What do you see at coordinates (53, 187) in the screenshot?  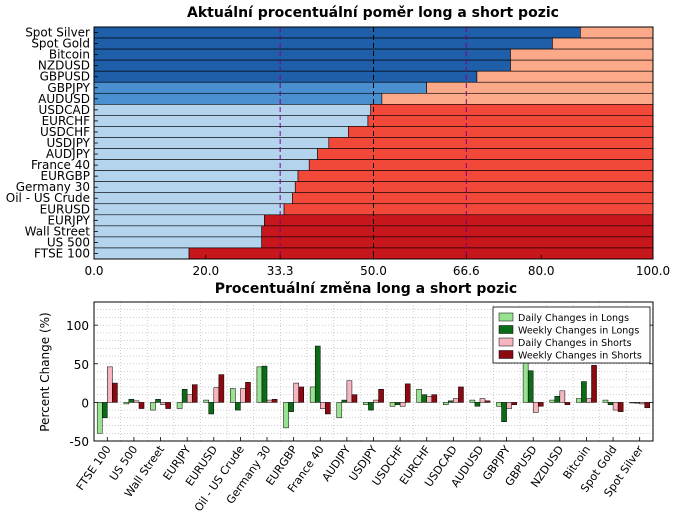 I see `ratio-category-label: Germany 30` at bounding box center [53, 187].